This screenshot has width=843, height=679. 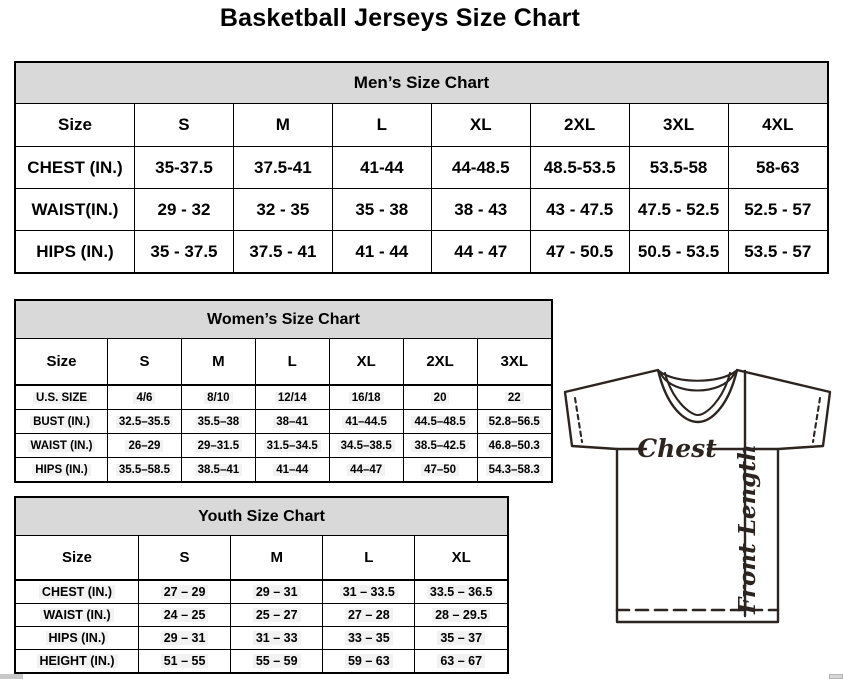 I want to click on womens-column-header-xl-text: XL, so click(x=366, y=361).